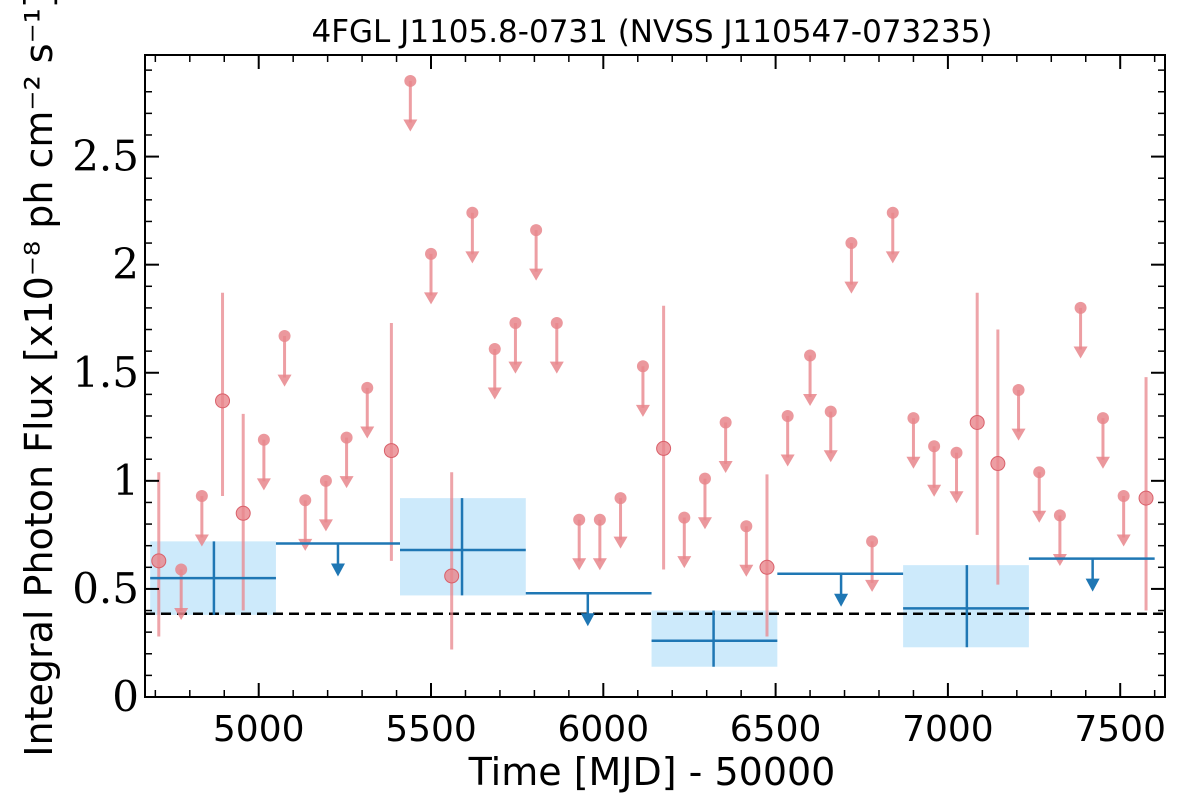  What do you see at coordinates (125, 696) in the screenshot?
I see `y-tick-label: 0` at bounding box center [125, 696].